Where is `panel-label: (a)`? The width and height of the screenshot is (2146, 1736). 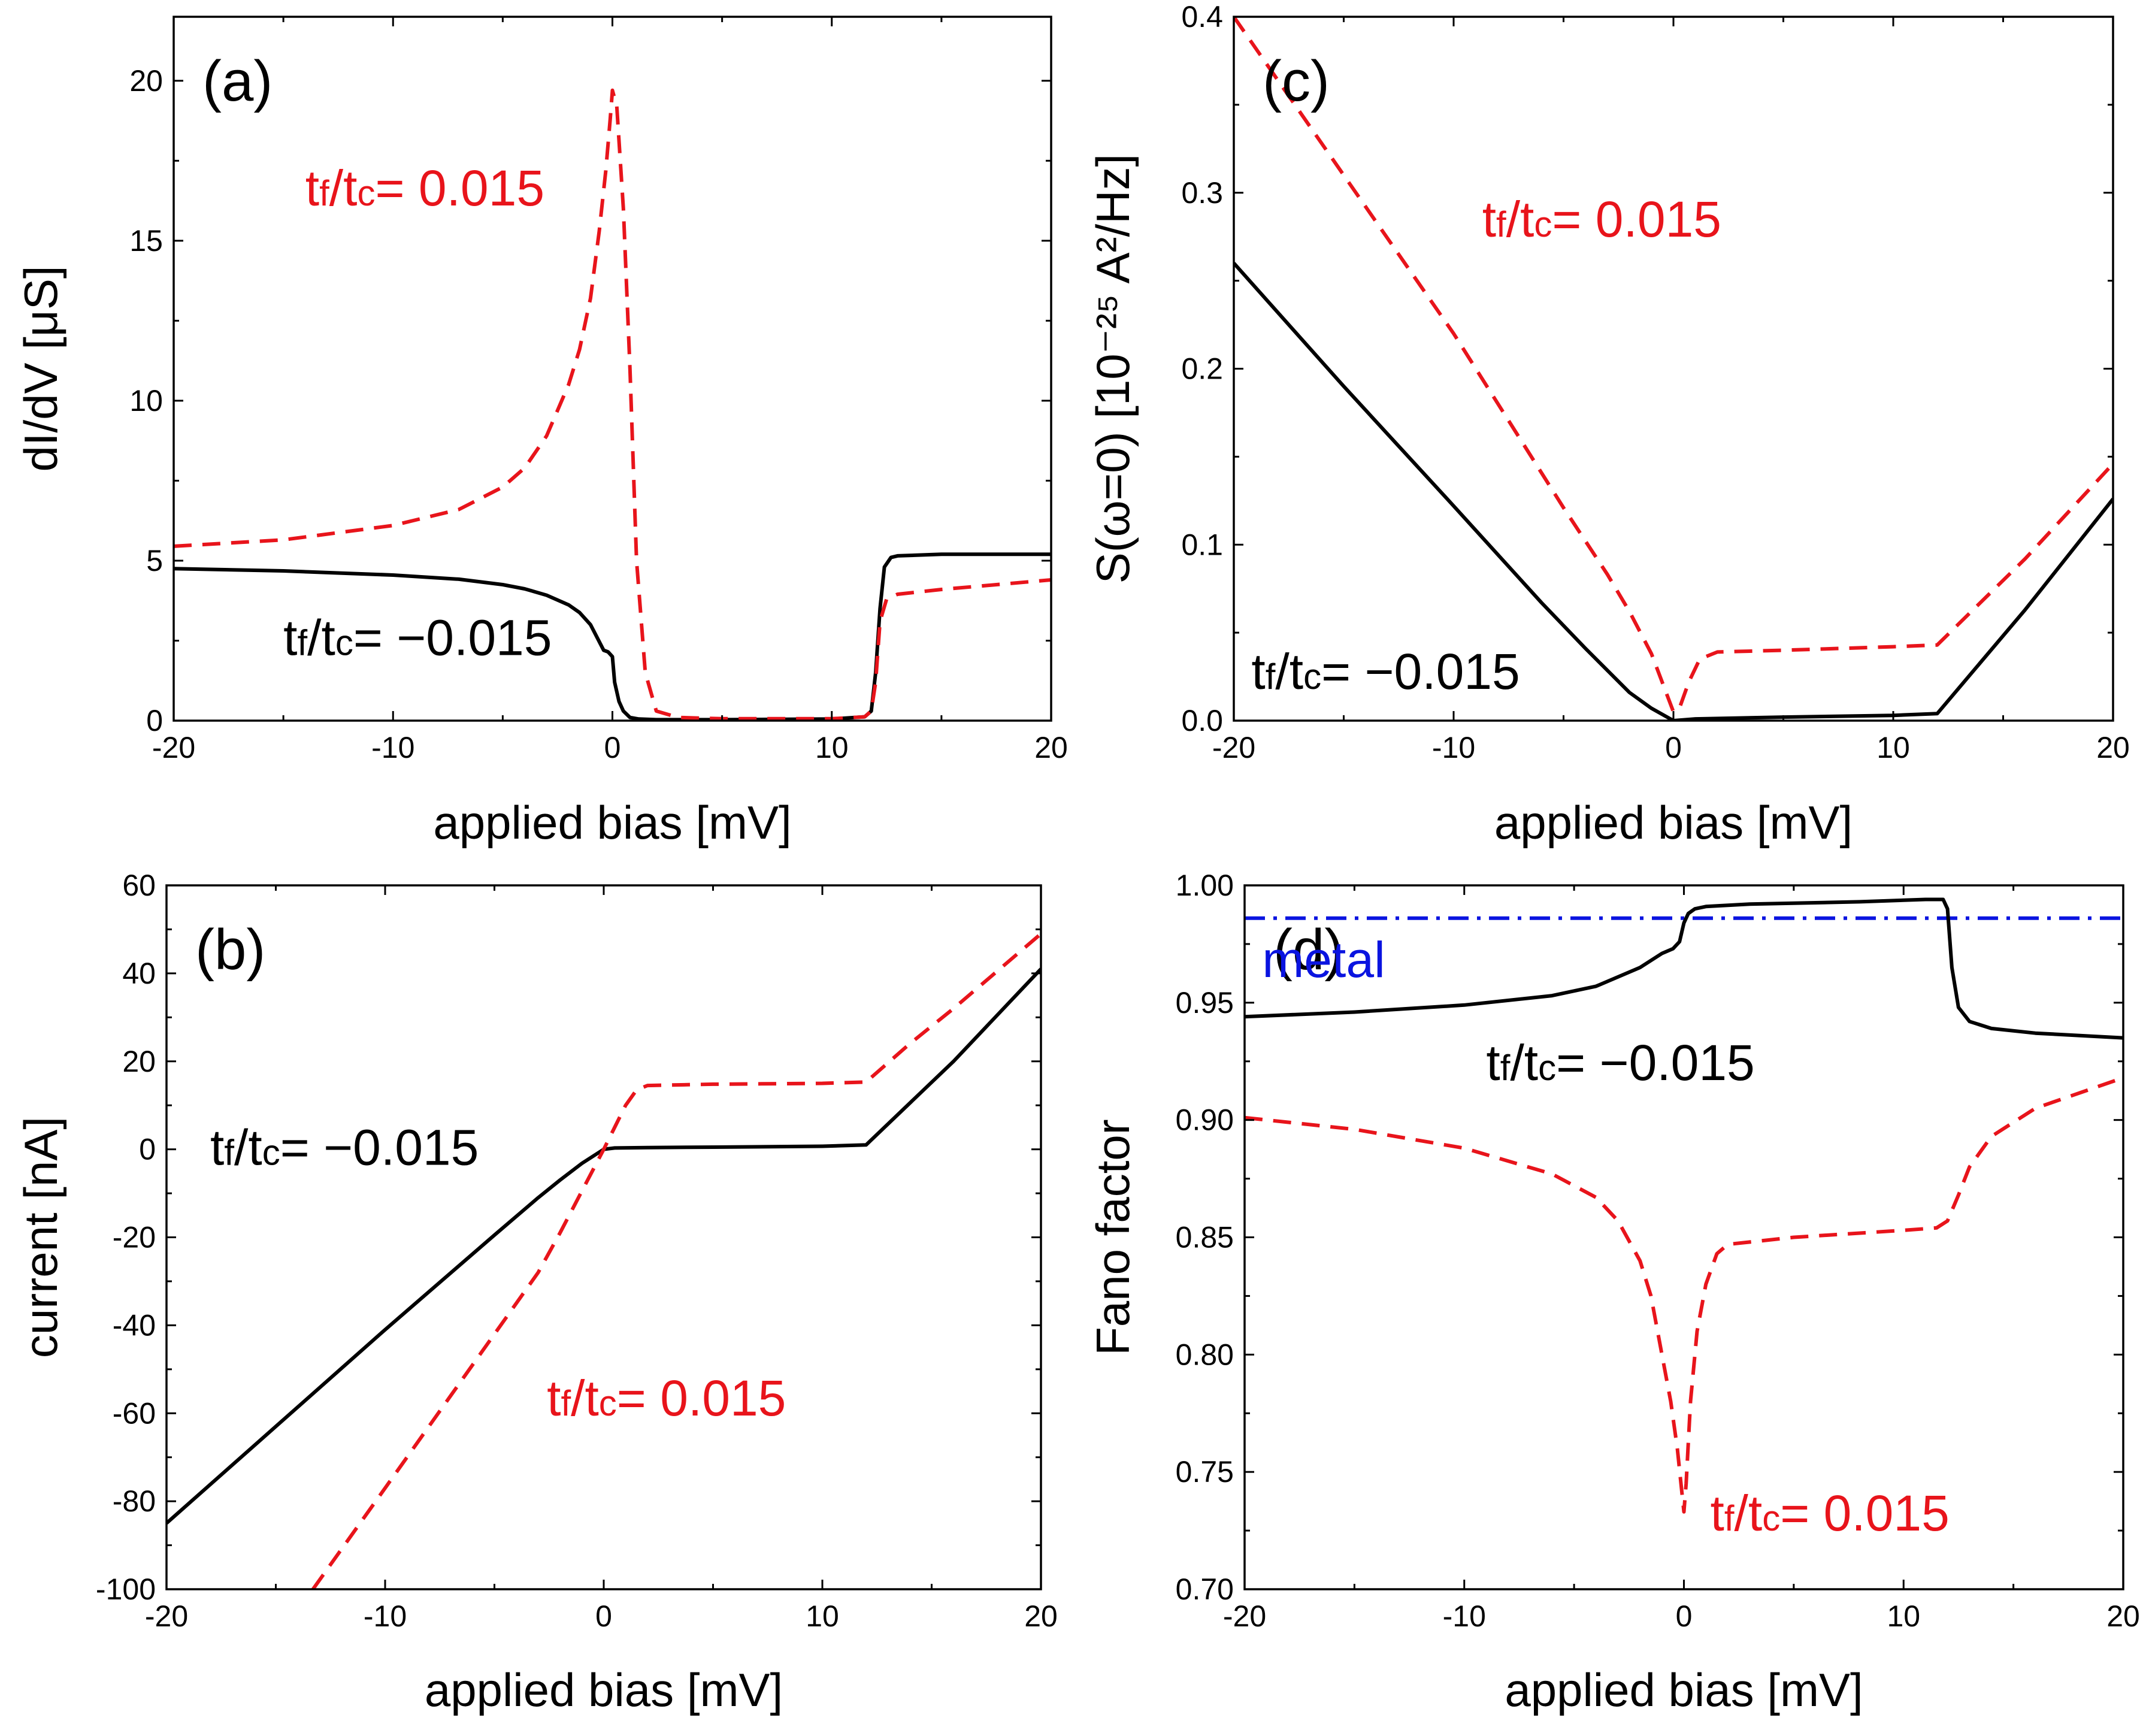
panel-label: (a) is located at coordinates (237, 81).